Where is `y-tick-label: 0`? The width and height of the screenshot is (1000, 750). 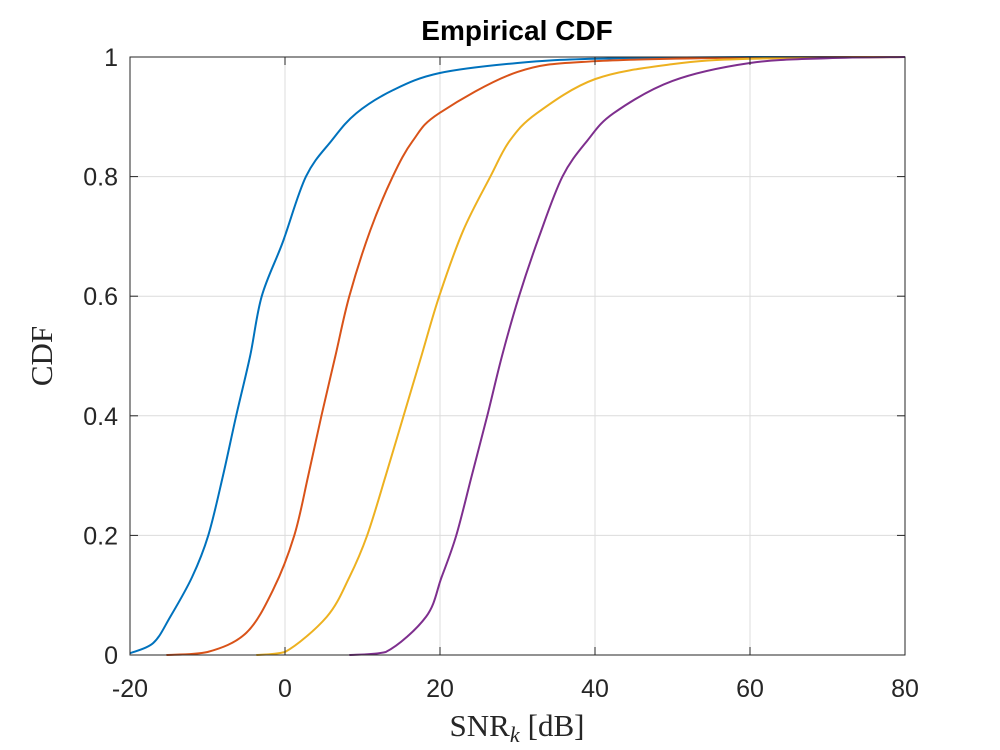 y-tick-label: 0 is located at coordinates (111, 656).